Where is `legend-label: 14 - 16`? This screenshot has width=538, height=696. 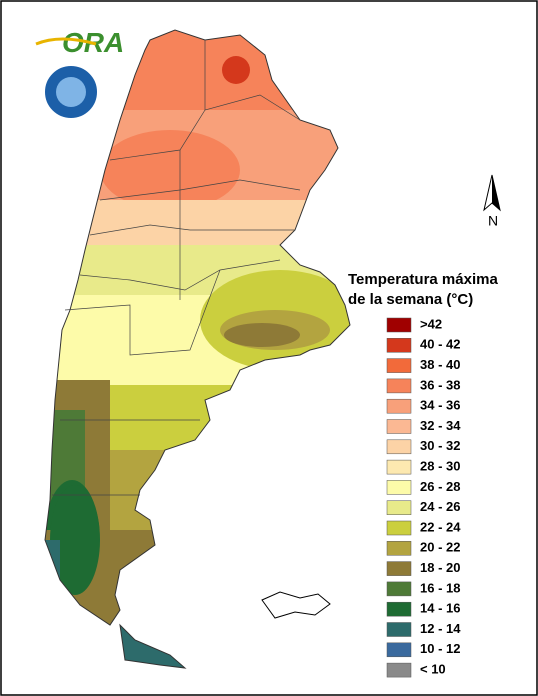
legend-label: 14 - 16 is located at coordinates (440, 608).